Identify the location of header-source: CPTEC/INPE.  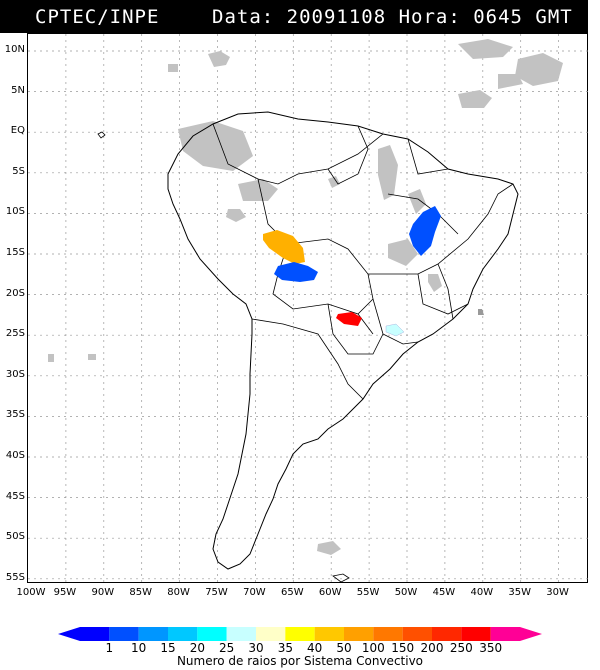
(97, 17).